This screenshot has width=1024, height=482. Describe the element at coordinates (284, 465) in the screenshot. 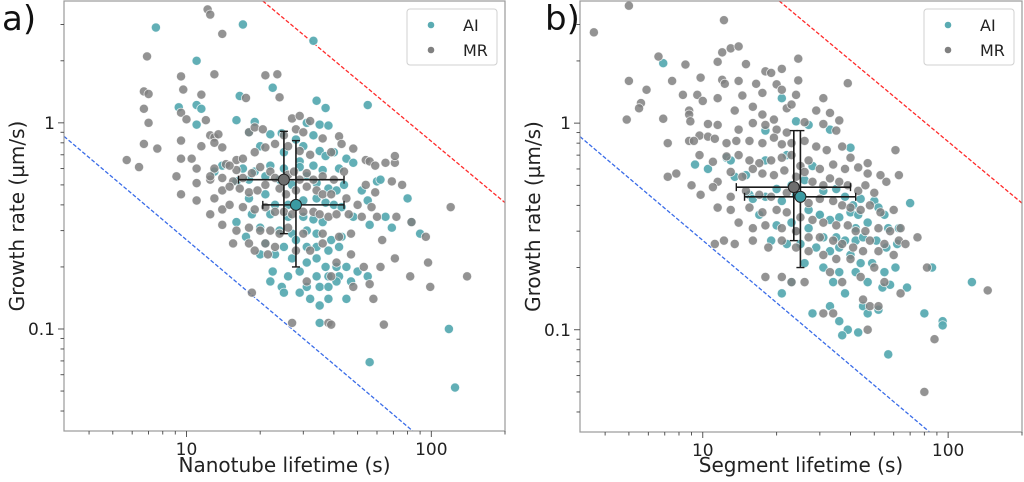

I see `x-axis-label: Nanotube lifetime (s)` at that location.